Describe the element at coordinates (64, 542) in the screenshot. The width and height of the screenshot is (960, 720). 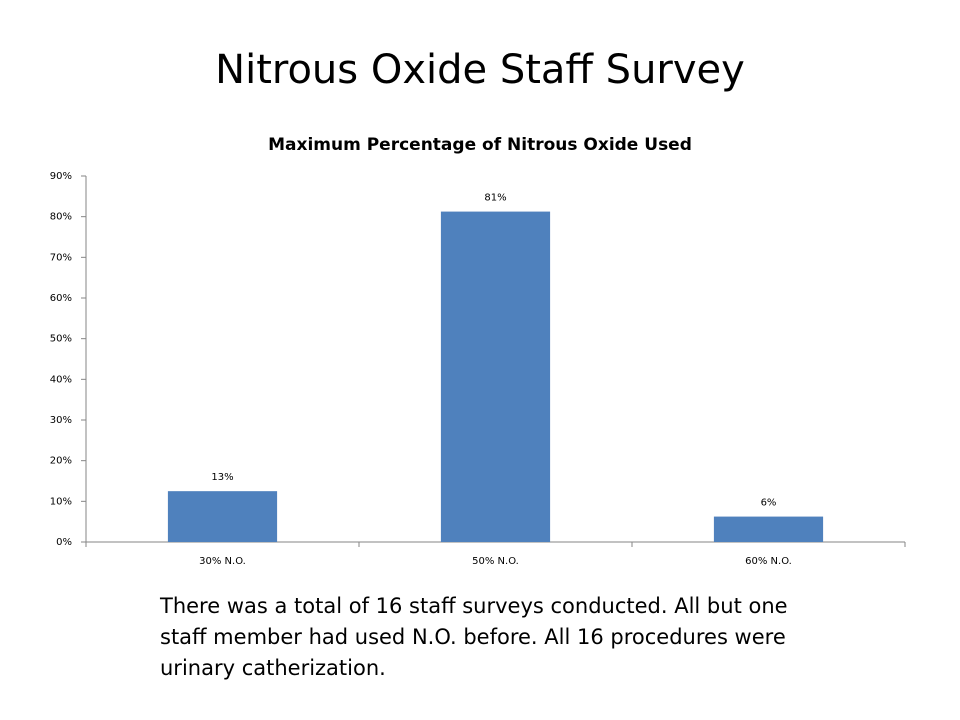
I see `y-tick-label: 0%` at that location.